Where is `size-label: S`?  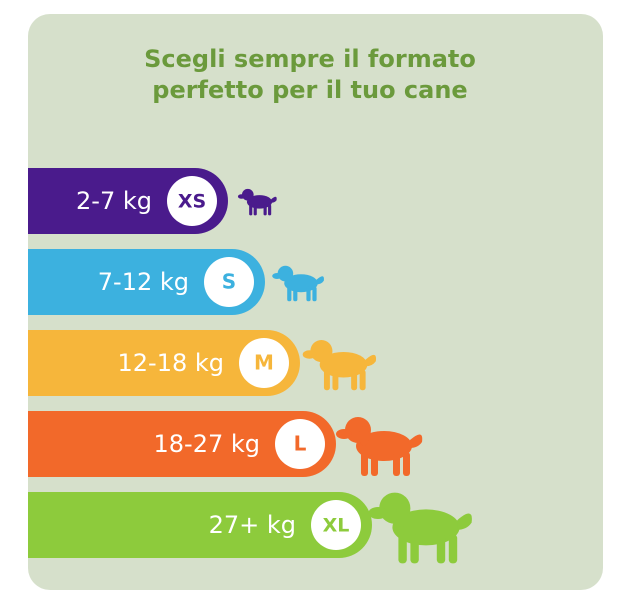
size-label: S is located at coordinates (229, 282).